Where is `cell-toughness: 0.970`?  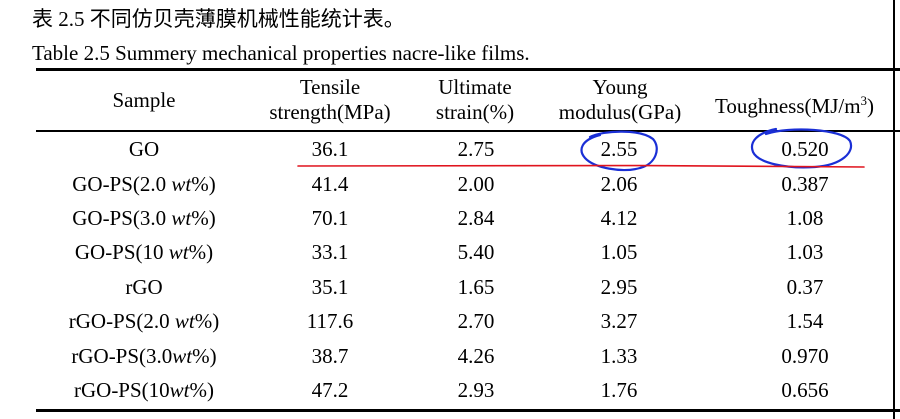 cell-toughness: 0.970 is located at coordinates (805, 356).